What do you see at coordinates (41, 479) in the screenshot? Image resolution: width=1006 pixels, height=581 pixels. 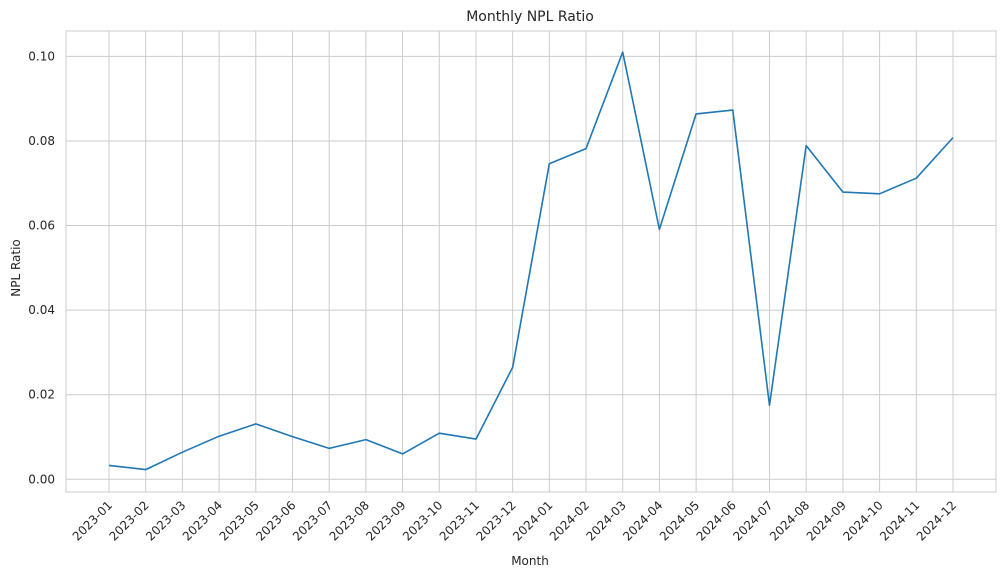 I see `y-tick-label: 0.00` at bounding box center [41, 479].